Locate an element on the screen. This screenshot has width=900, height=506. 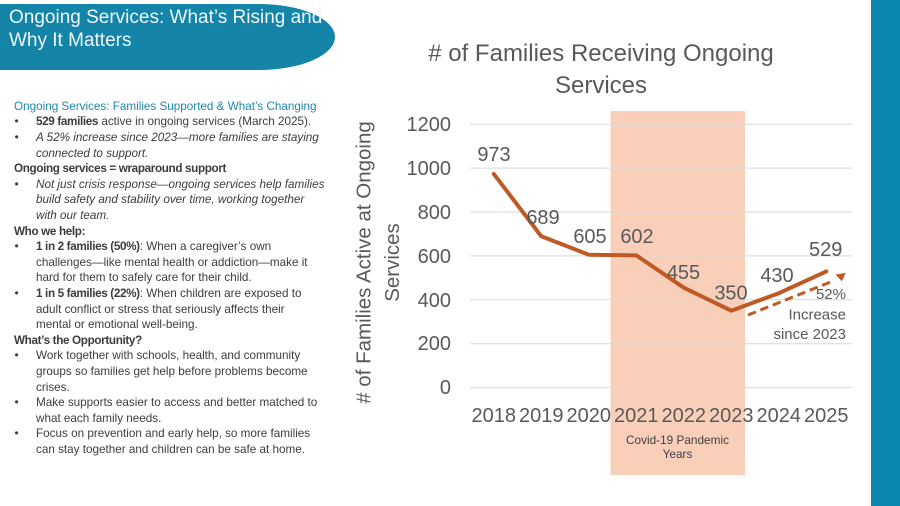
svg-text: 600 is located at coordinates (434, 257).